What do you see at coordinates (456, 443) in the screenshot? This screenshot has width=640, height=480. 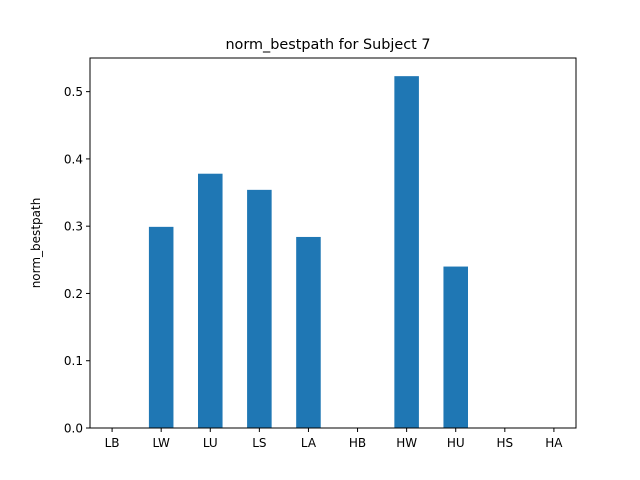 I see `x-tick-label: HU` at bounding box center [456, 443].